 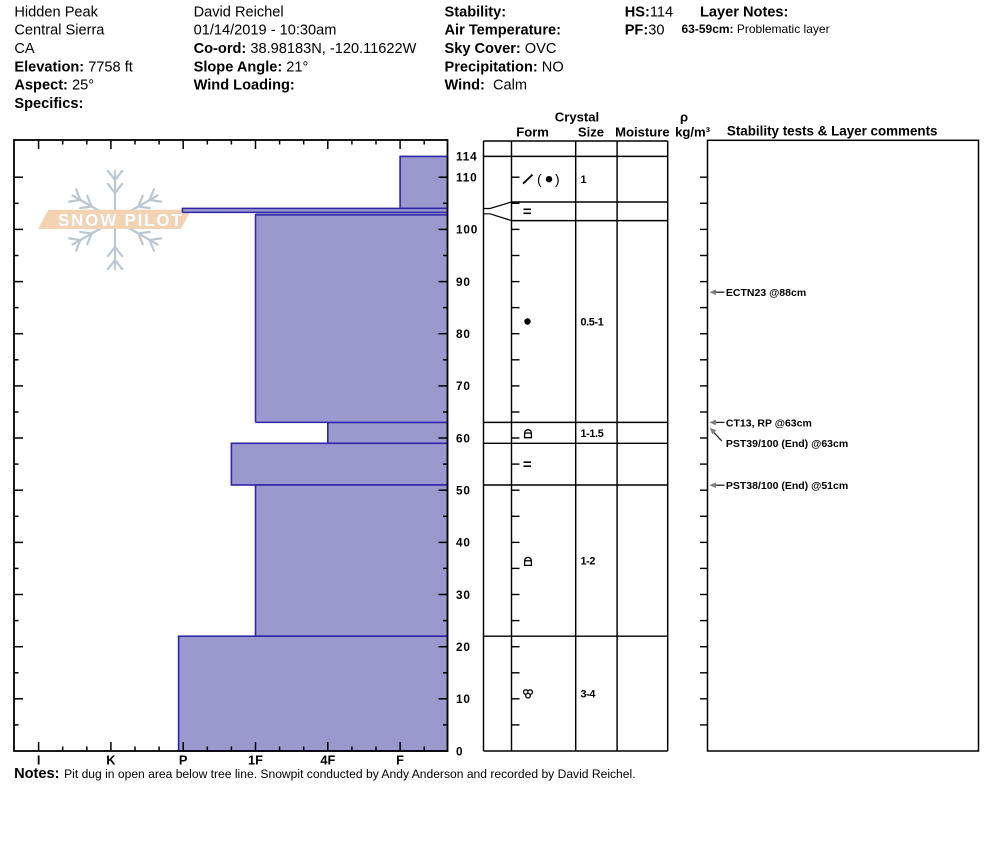 What do you see at coordinates (239, 12) in the screenshot?
I see `svg-text: David Reichel` at bounding box center [239, 12].